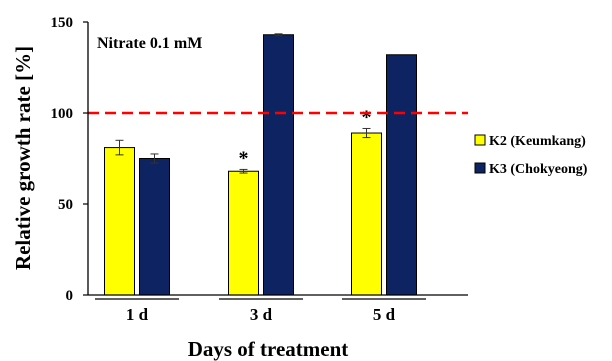 The width and height of the screenshot is (612, 361). I want to click on legend-label-k2: K2 (Keumkang), so click(537, 141).